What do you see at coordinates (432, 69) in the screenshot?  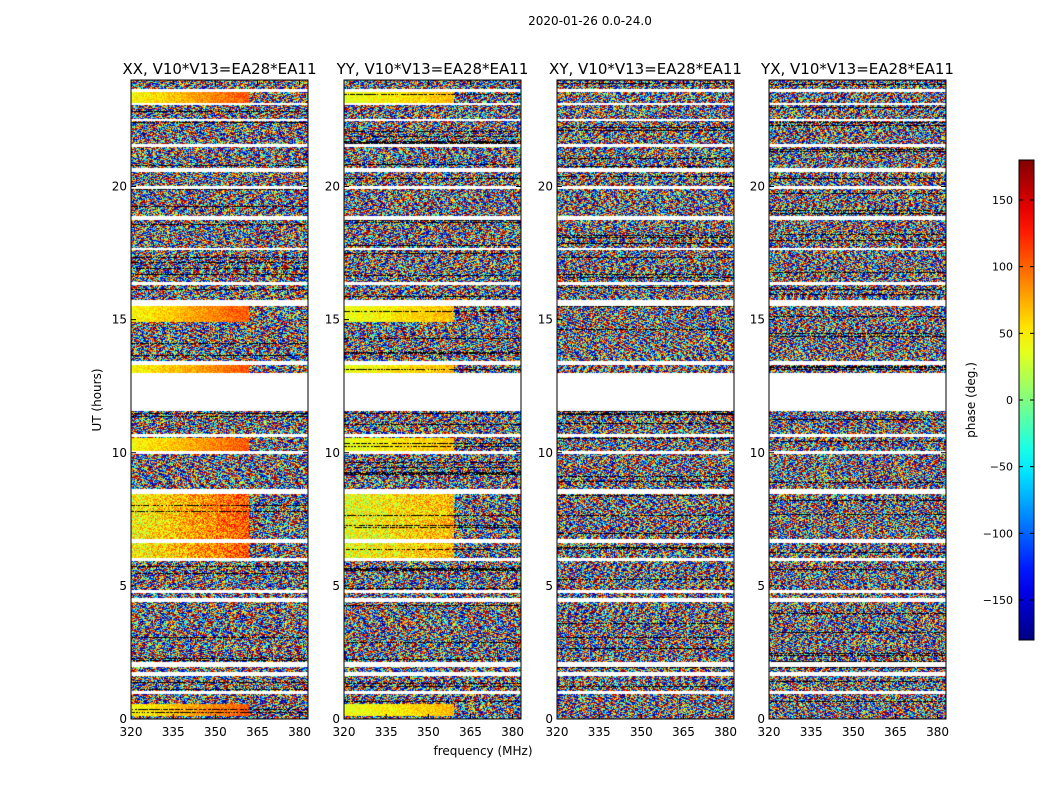 I see `panel-title: YY, V10*V13=EA28*EA11` at bounding box center [432, 69].